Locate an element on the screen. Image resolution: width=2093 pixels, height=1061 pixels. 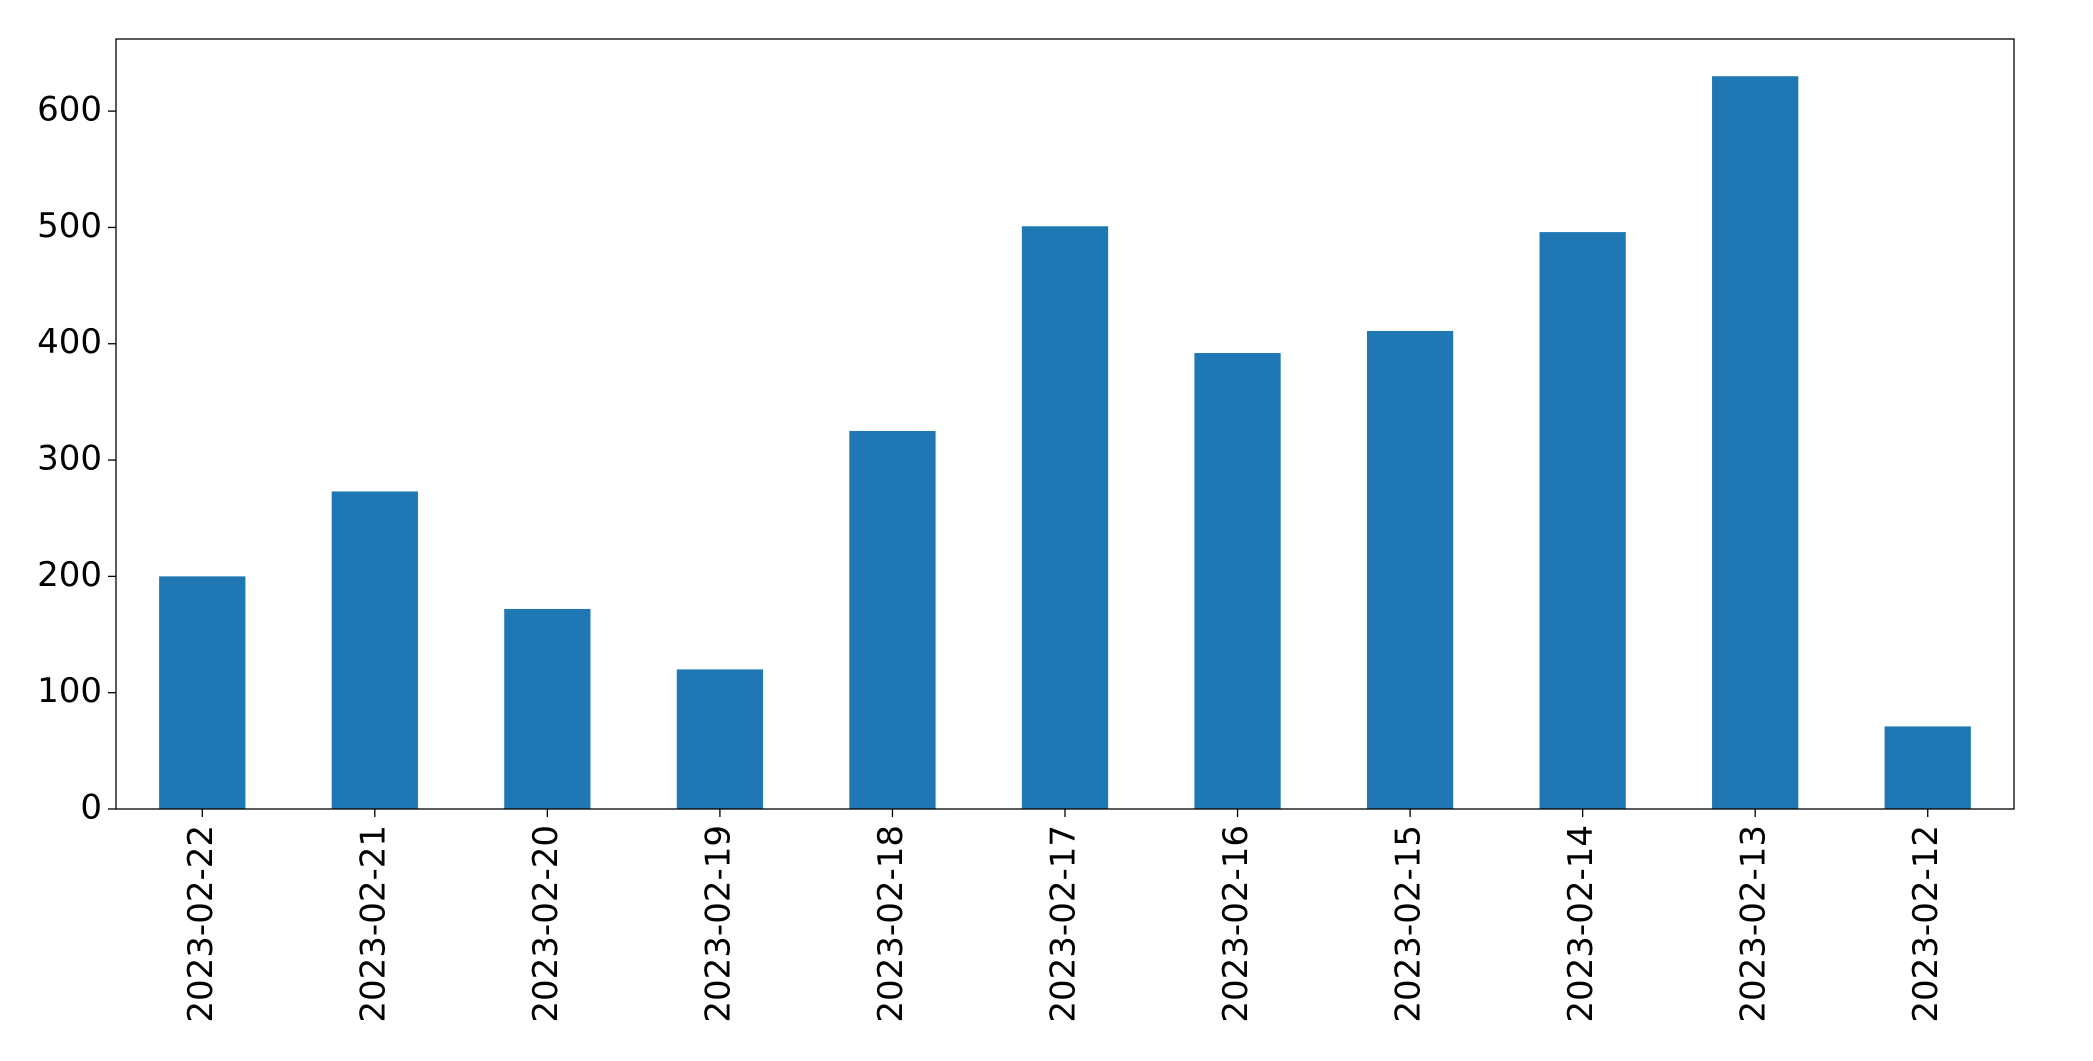
x-tick-label: 2023-02-20 is located at coordinates (546, 924).